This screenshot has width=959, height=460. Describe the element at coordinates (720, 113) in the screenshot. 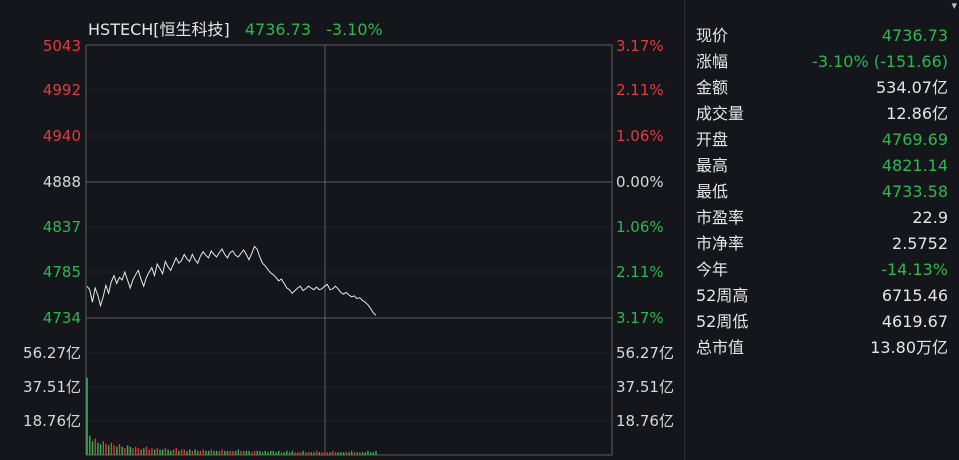

I see `quote-label: 成交量` at that location.